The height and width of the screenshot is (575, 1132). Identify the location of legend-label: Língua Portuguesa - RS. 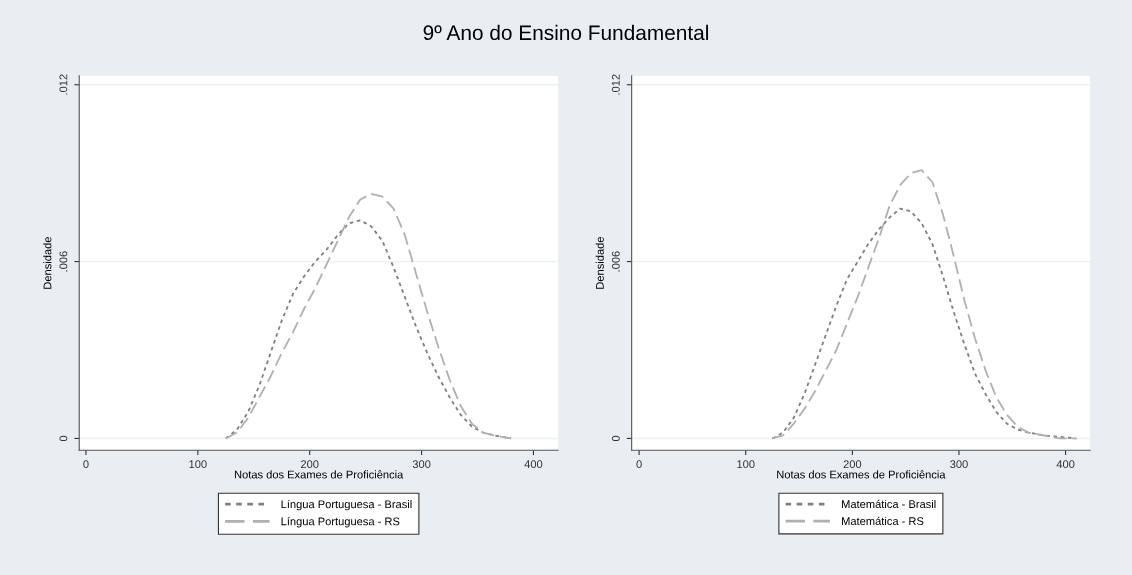
(340, 522).